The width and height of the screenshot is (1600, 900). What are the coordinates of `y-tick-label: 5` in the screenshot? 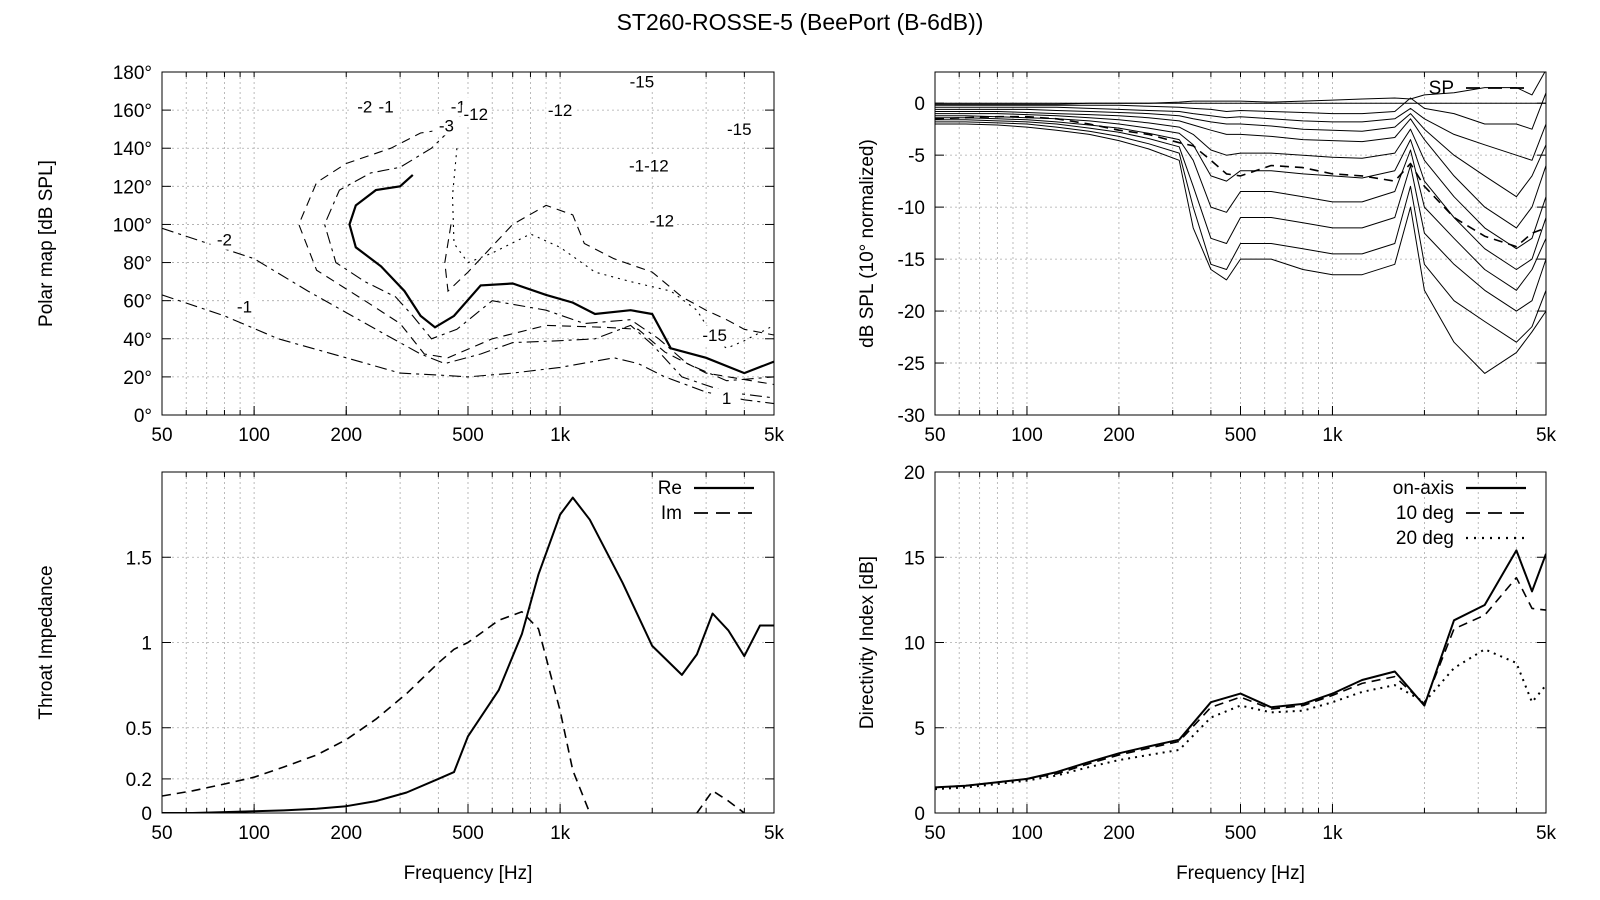 It's located at (919, 729).